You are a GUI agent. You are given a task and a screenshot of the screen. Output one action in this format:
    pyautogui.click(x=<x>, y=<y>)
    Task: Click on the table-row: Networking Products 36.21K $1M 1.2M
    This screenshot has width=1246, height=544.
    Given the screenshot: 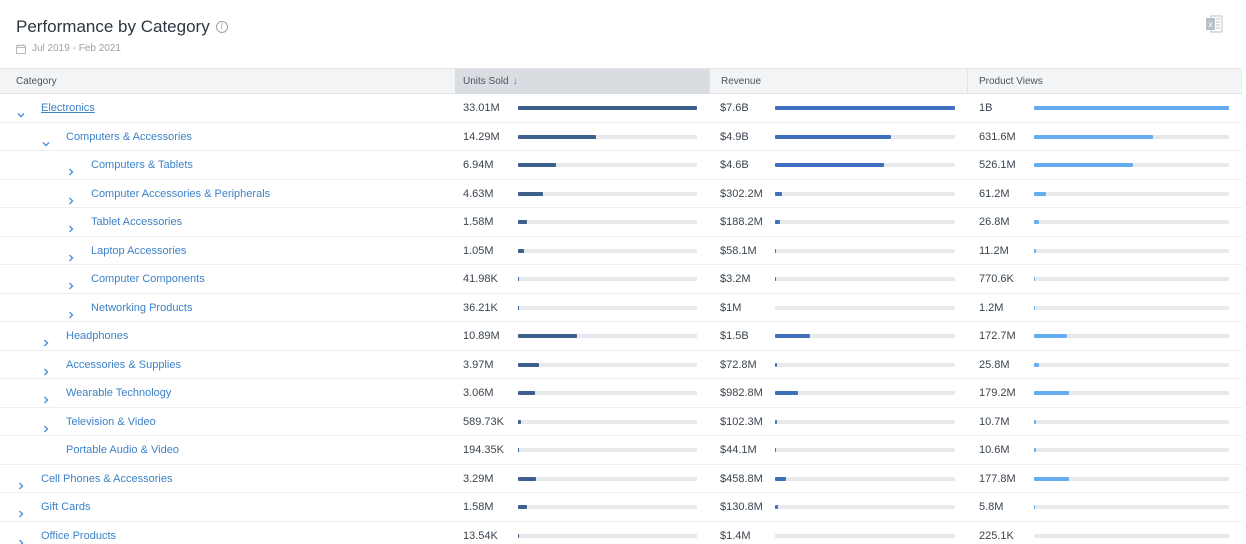 What is the action you would take?
    pyautogui.click(x=621, y=308)
    